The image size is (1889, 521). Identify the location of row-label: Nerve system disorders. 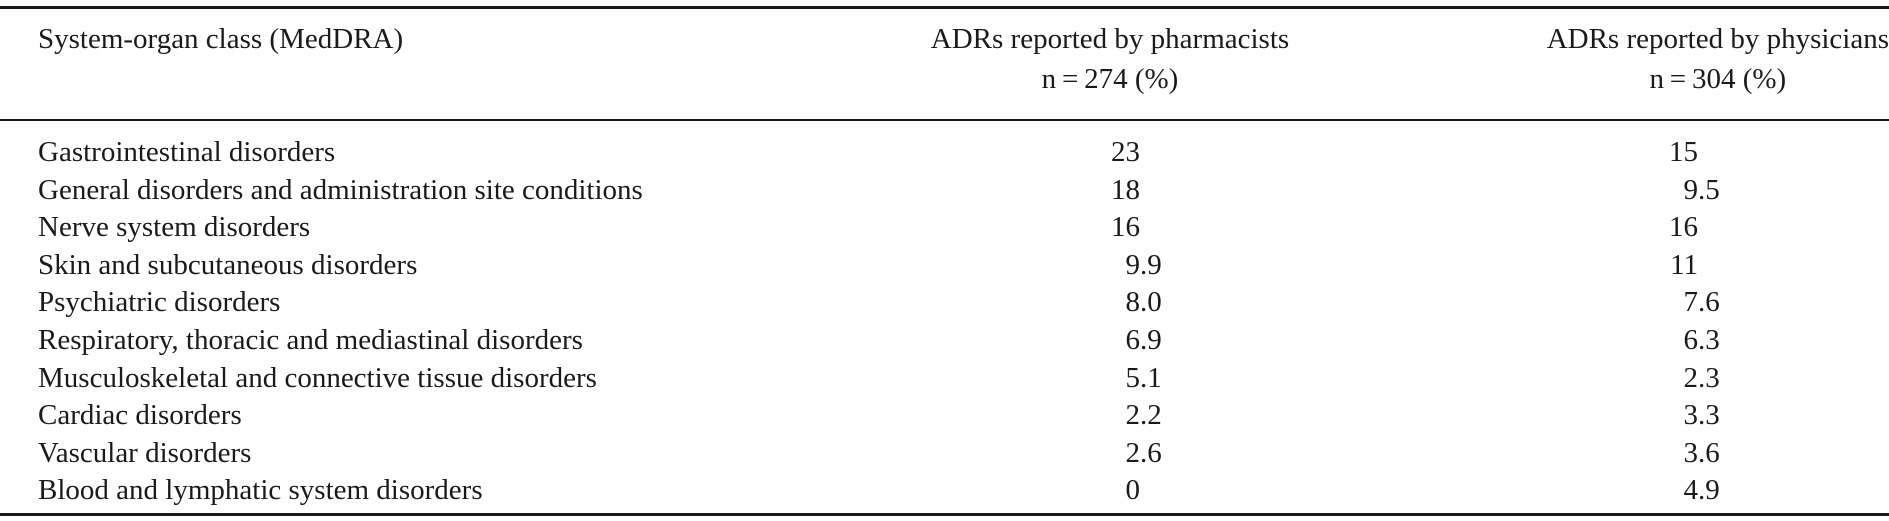
(174, 227).